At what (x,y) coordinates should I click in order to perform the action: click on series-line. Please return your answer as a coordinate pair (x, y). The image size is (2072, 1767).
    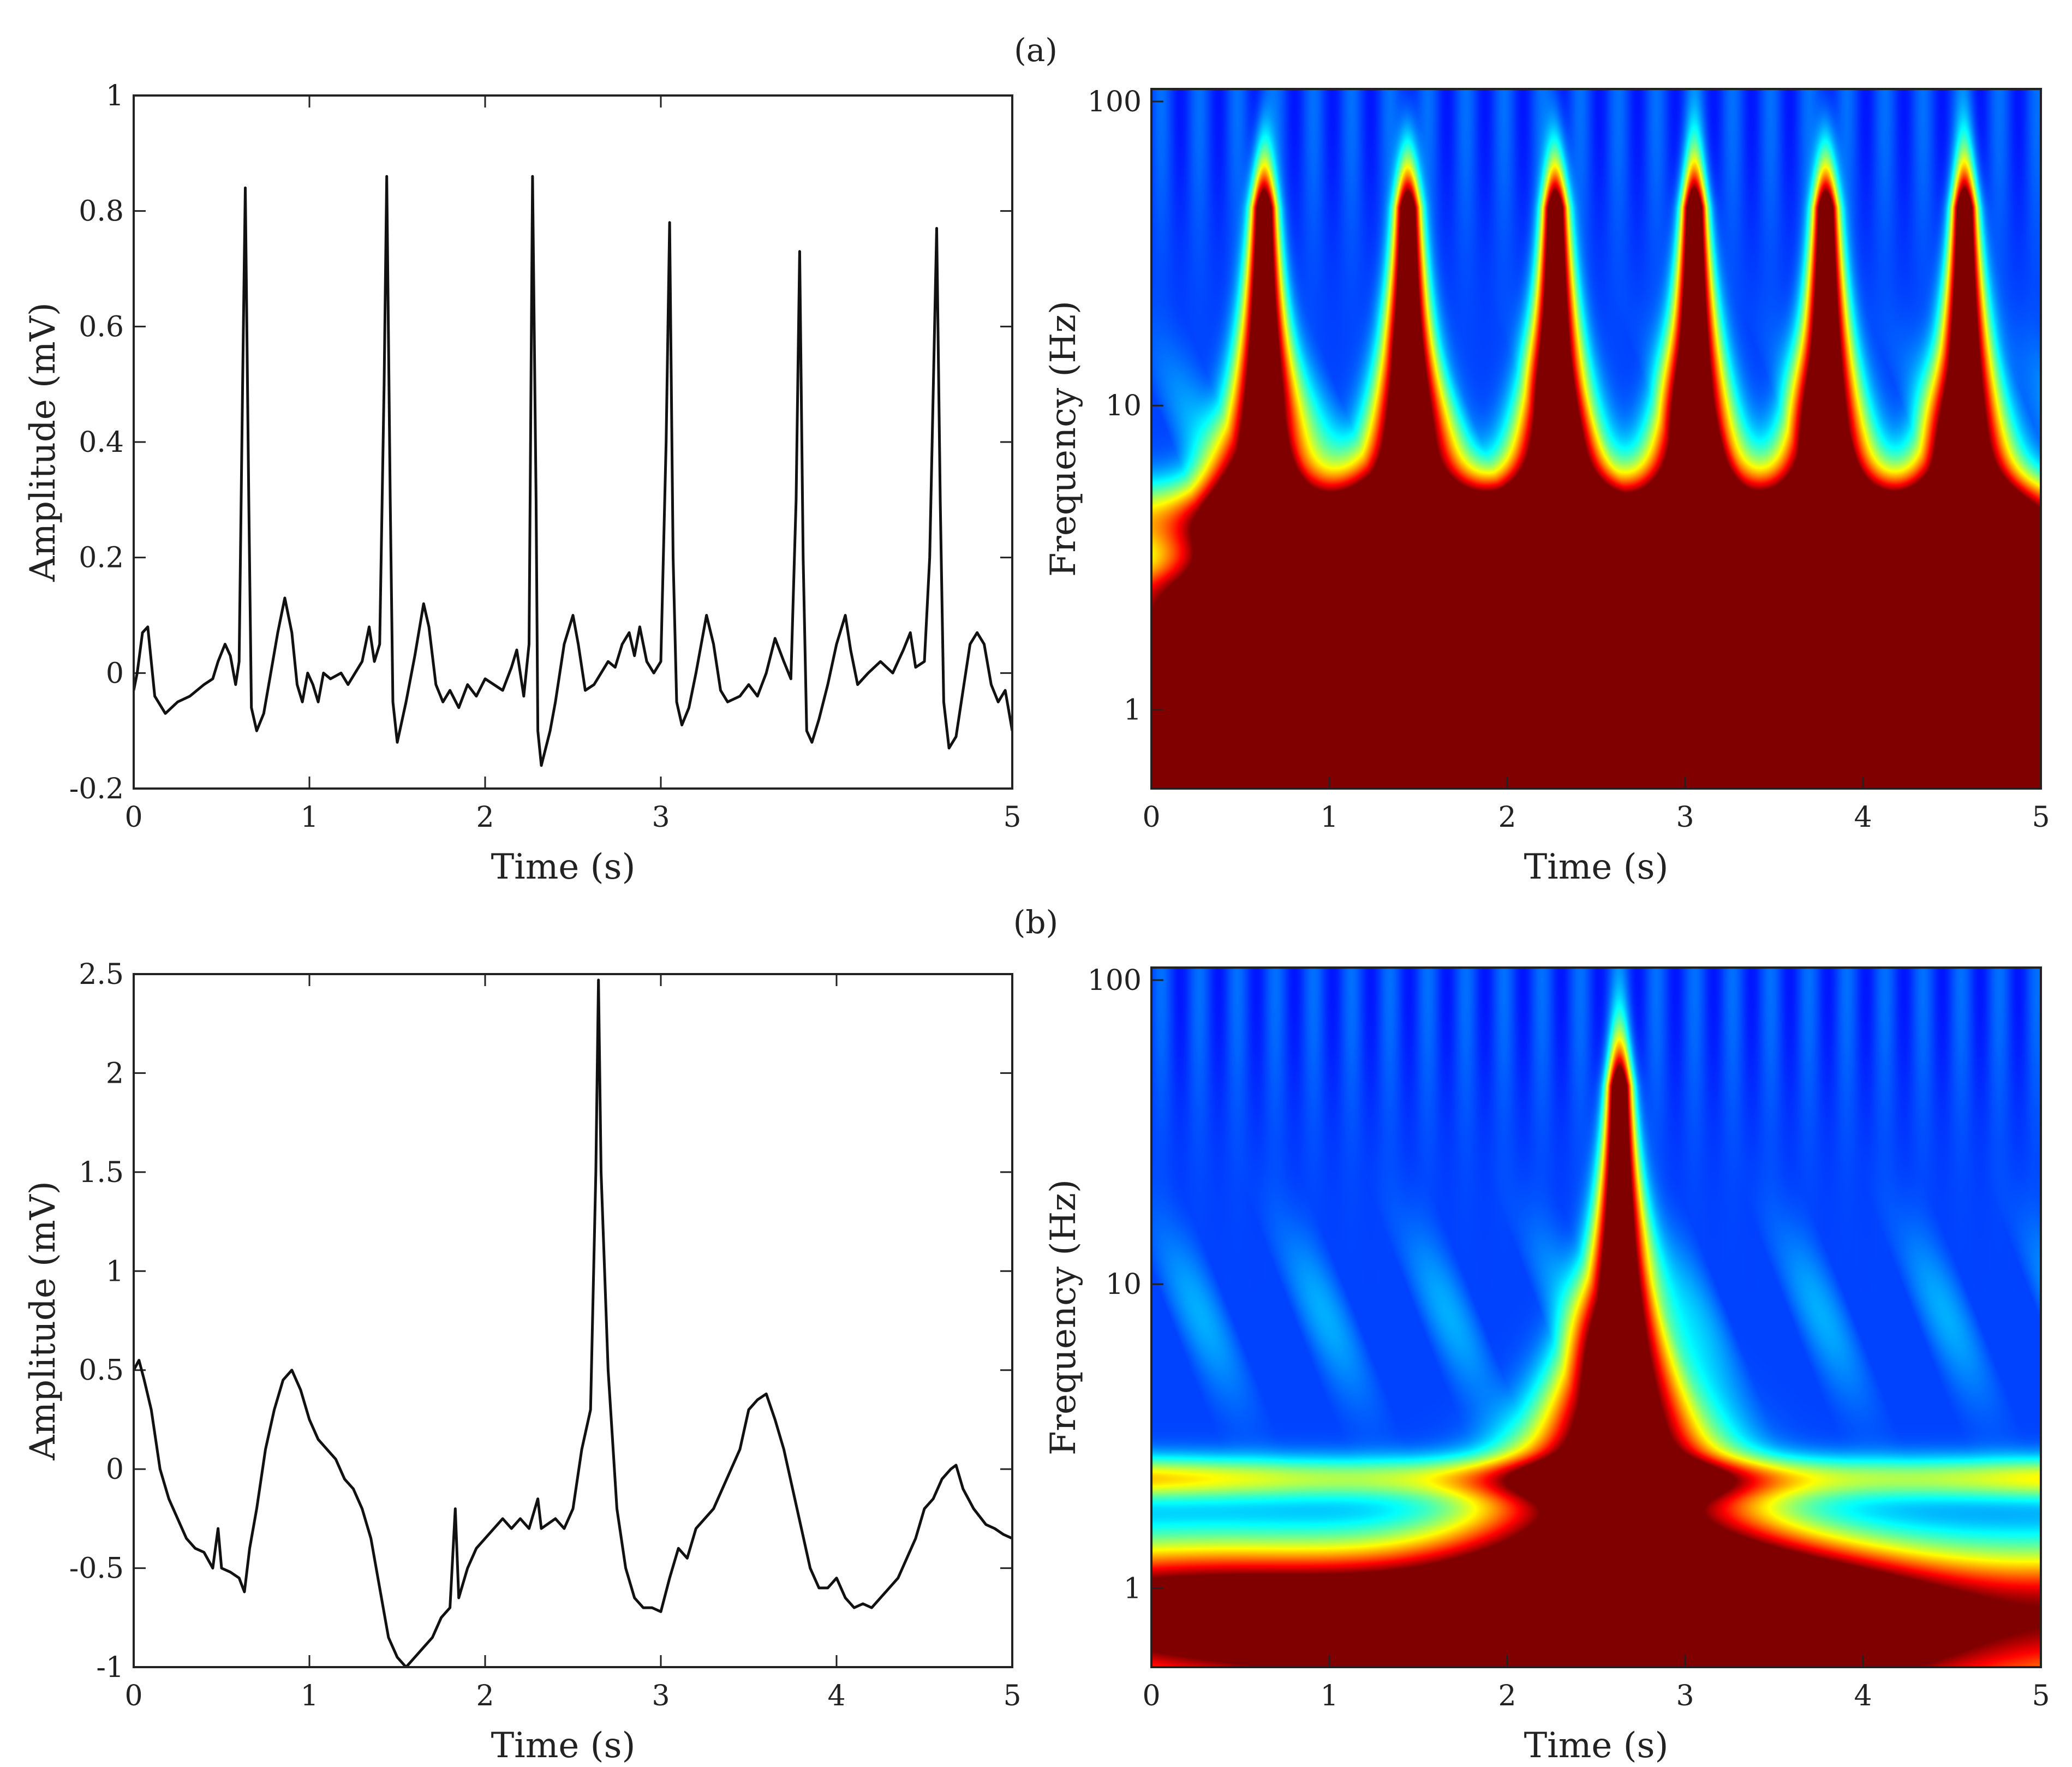
    Looking at the image, I should click on (573, 471).